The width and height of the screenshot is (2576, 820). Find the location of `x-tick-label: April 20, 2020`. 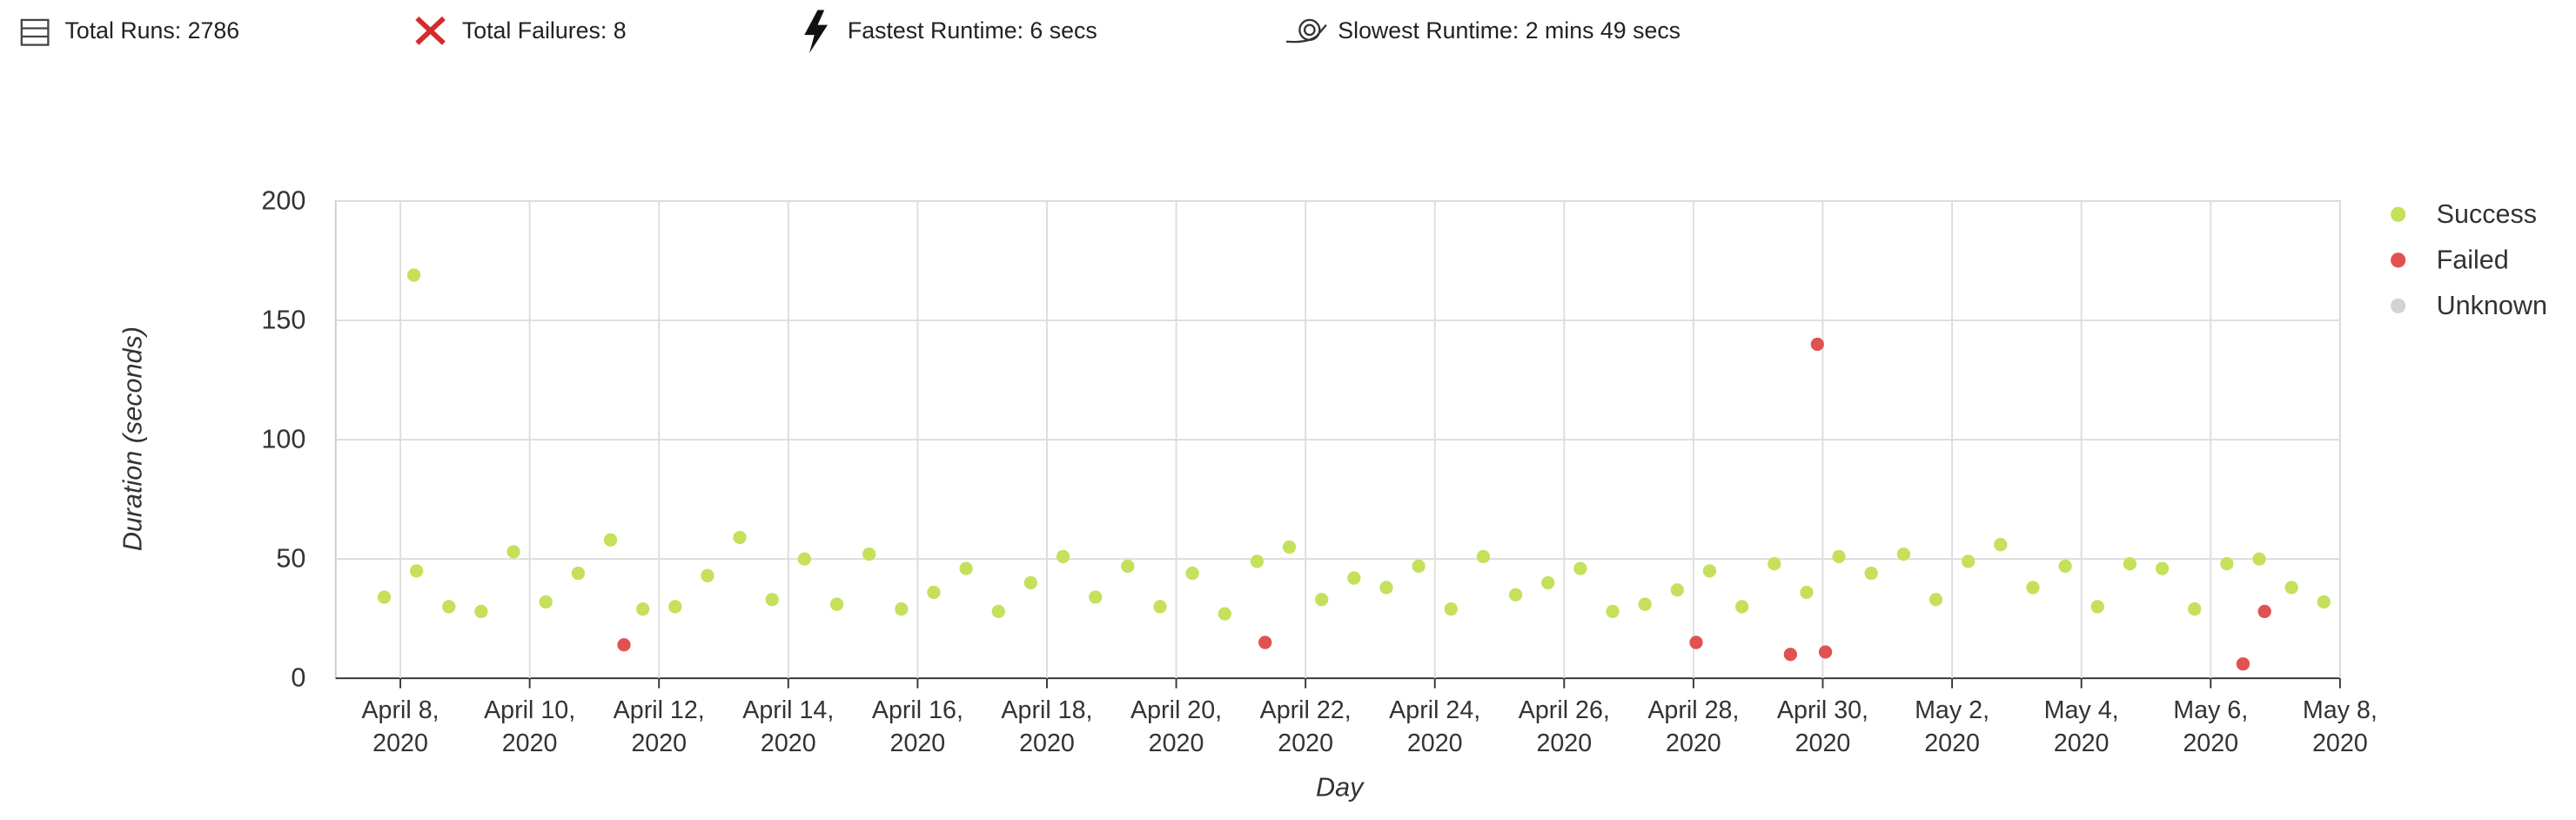

x-tick-label: April 20, 2020 is located at coordinates (1176, 727).